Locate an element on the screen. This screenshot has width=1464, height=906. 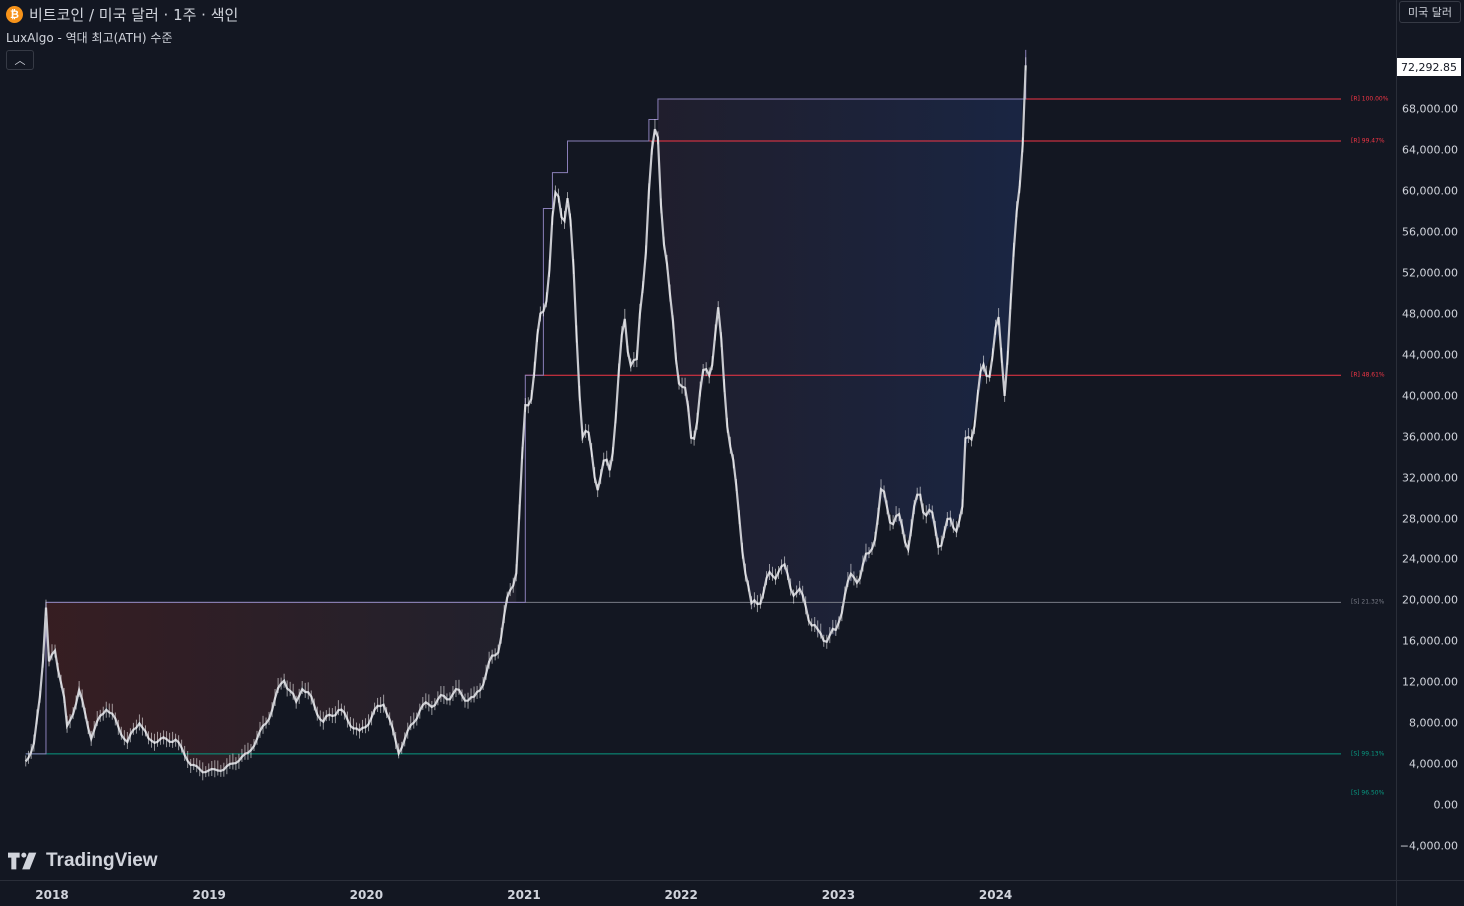
chevron-up-icon: ︿ is located at coordinates (20, 60).